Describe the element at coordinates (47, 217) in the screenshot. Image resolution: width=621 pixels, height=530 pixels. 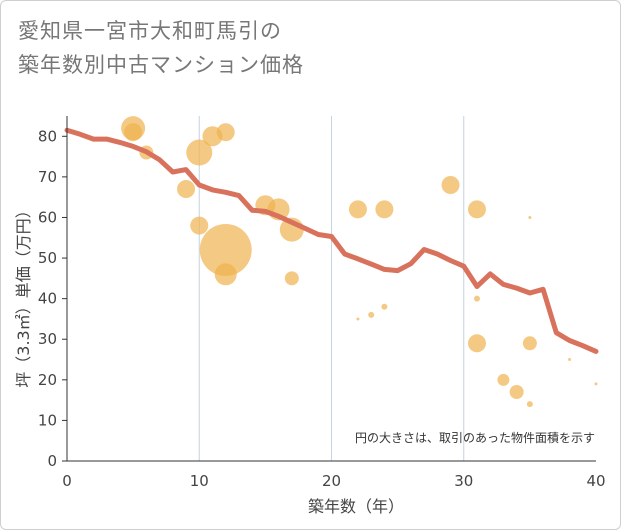
I see `y-tick-label: 60` at that location.